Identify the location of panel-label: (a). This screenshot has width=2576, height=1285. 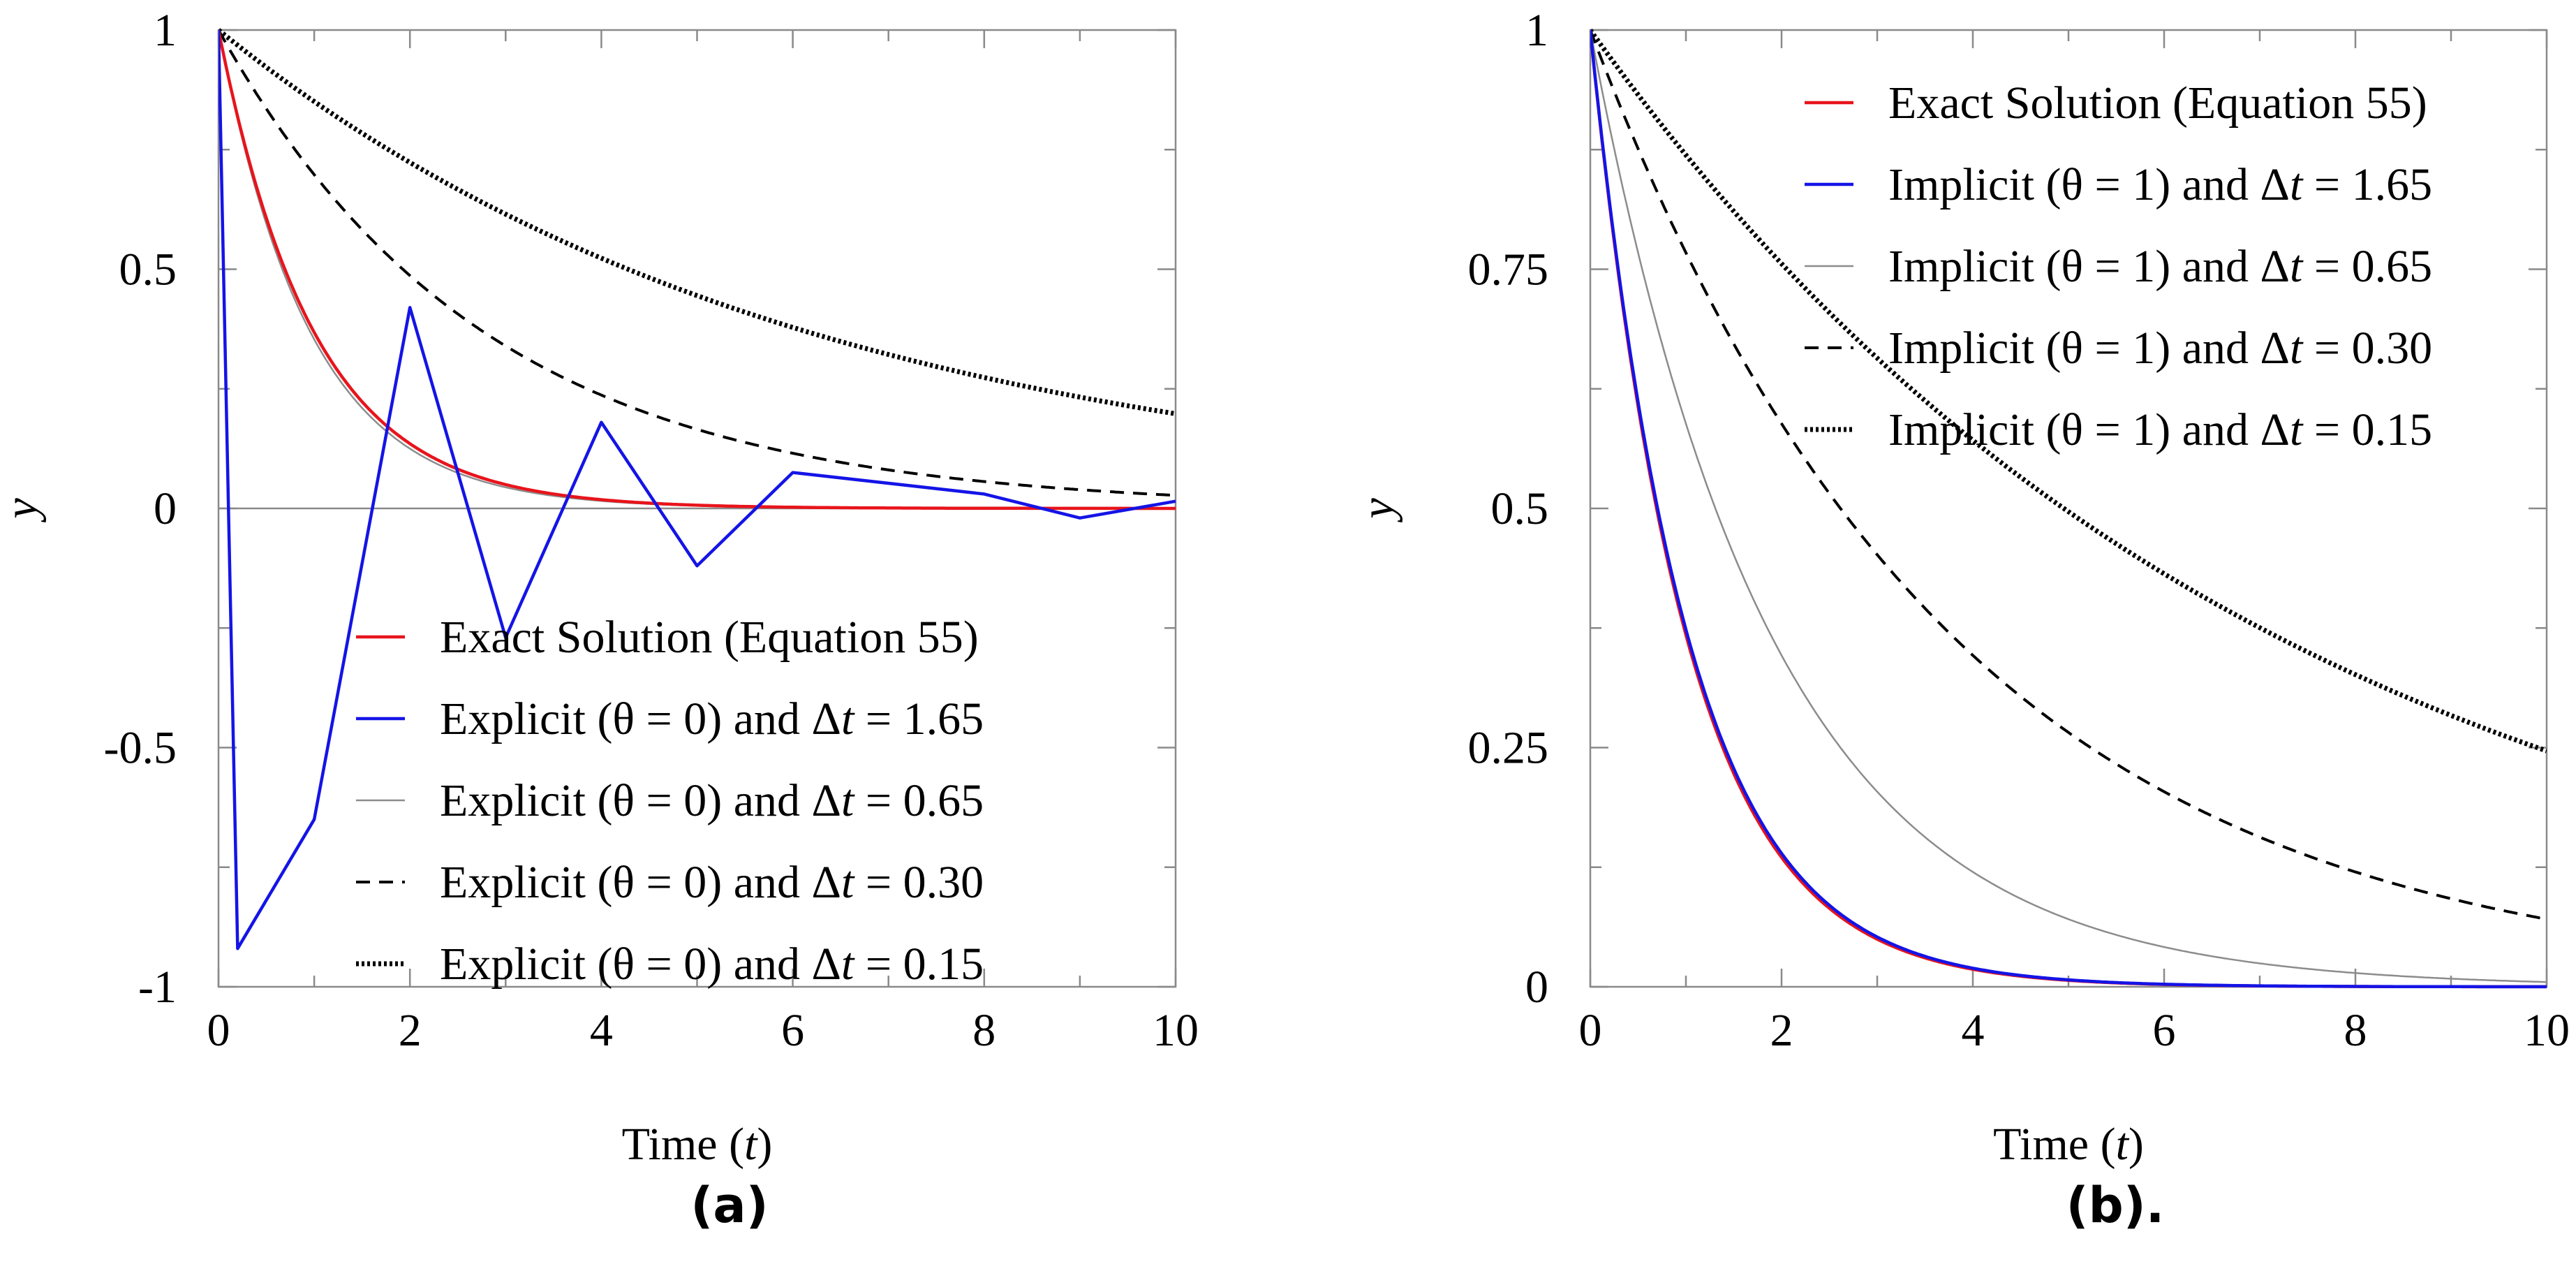
(729, 1205).